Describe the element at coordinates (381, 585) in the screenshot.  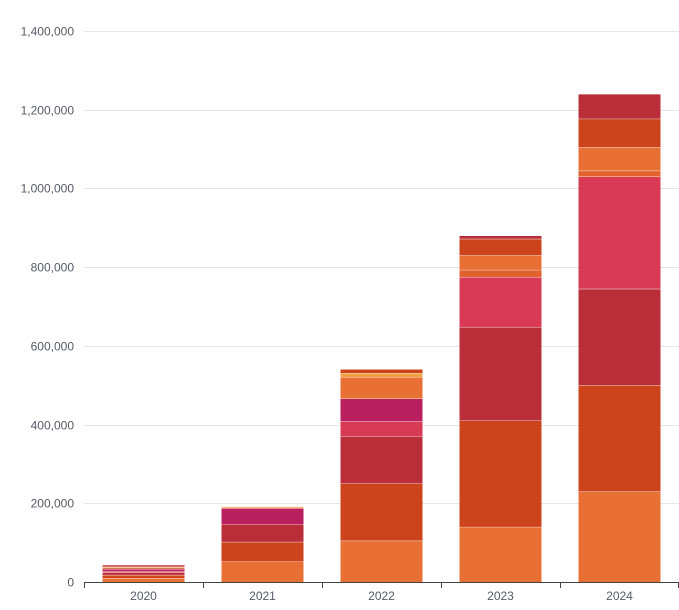
I see `x-axis` at that location.